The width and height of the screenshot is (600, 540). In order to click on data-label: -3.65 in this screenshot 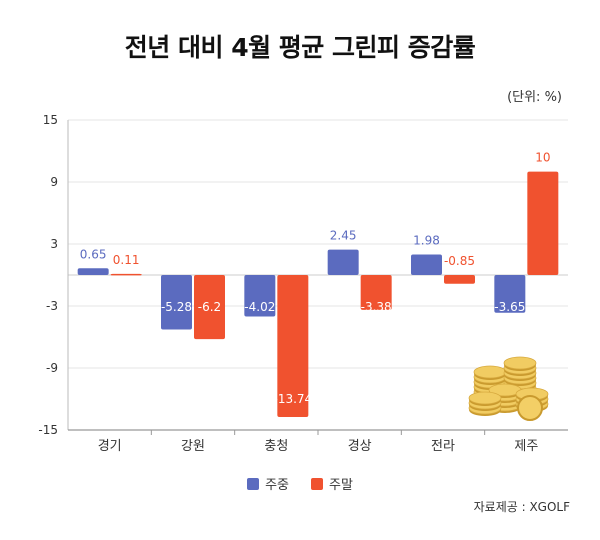, I will do `click(509, 307)`.